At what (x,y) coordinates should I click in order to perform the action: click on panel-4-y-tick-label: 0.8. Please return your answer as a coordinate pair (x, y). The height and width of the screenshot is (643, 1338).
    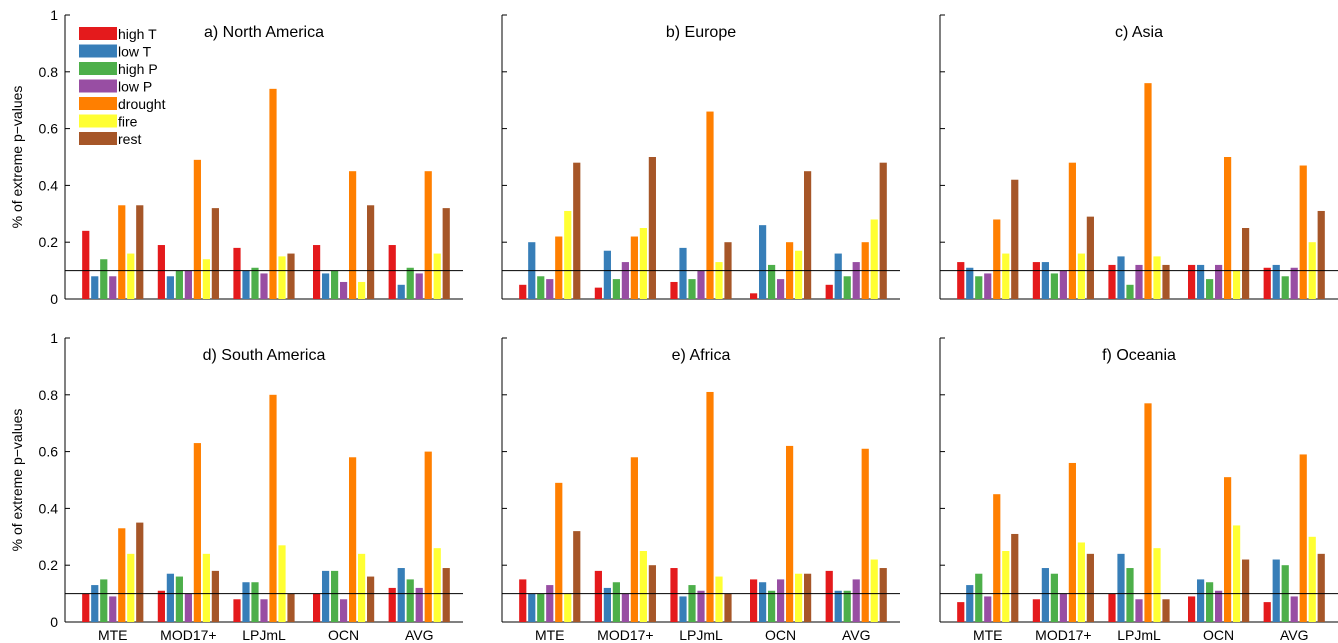
    Looking at the image, I should click on (49, 395).